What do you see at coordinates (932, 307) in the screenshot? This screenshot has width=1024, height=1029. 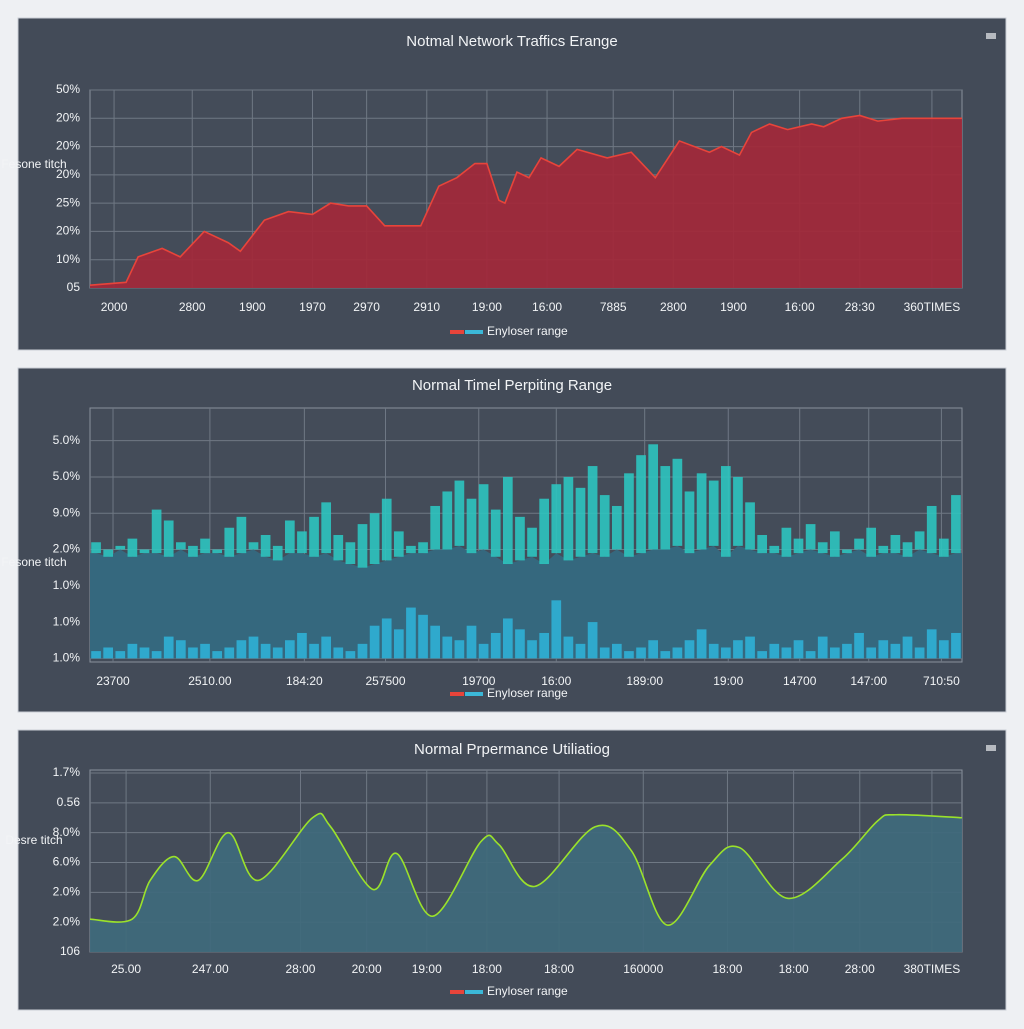 I see `x-tick-label: 360TIMES` at bounding box center [932, 307].